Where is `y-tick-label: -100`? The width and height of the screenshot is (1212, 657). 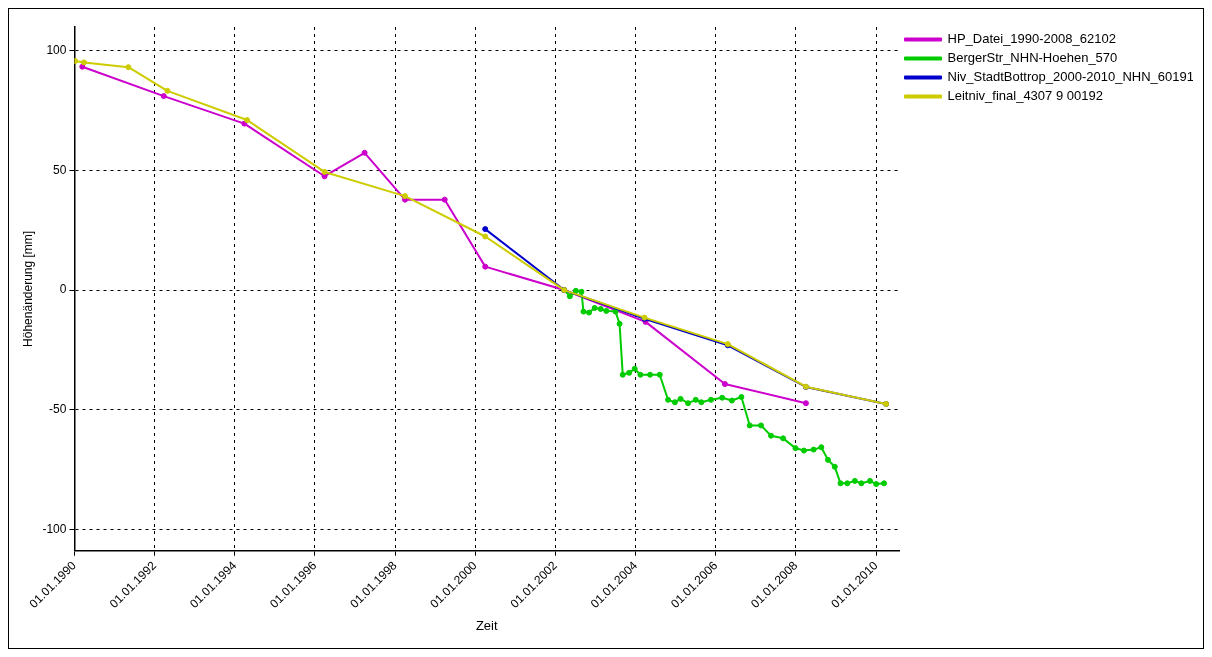 y-tick-label: -100 is located at coordinates (54, 528).